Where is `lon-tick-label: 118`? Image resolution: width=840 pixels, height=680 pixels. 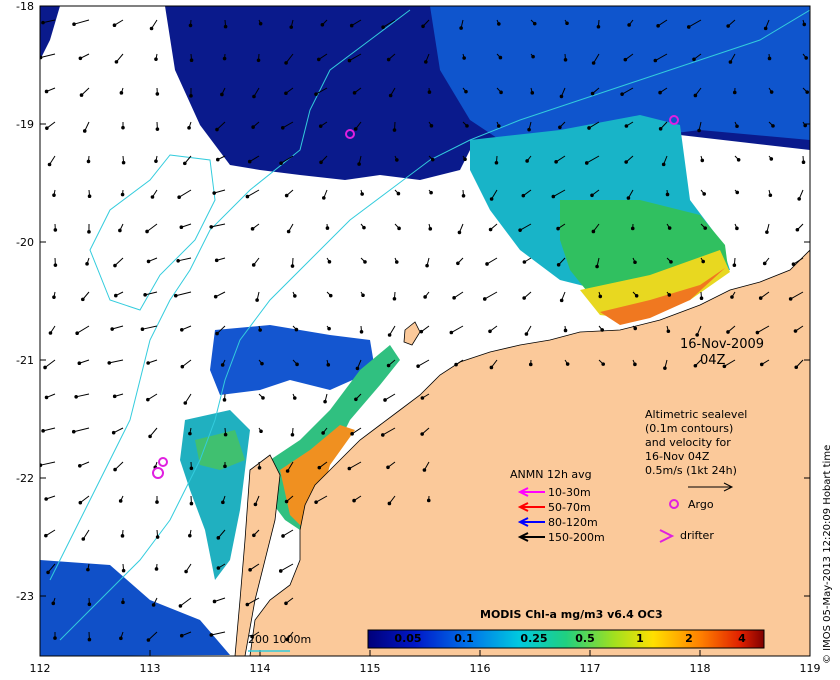 lon-tick-label: 118 is located at coordinates (700, 668).